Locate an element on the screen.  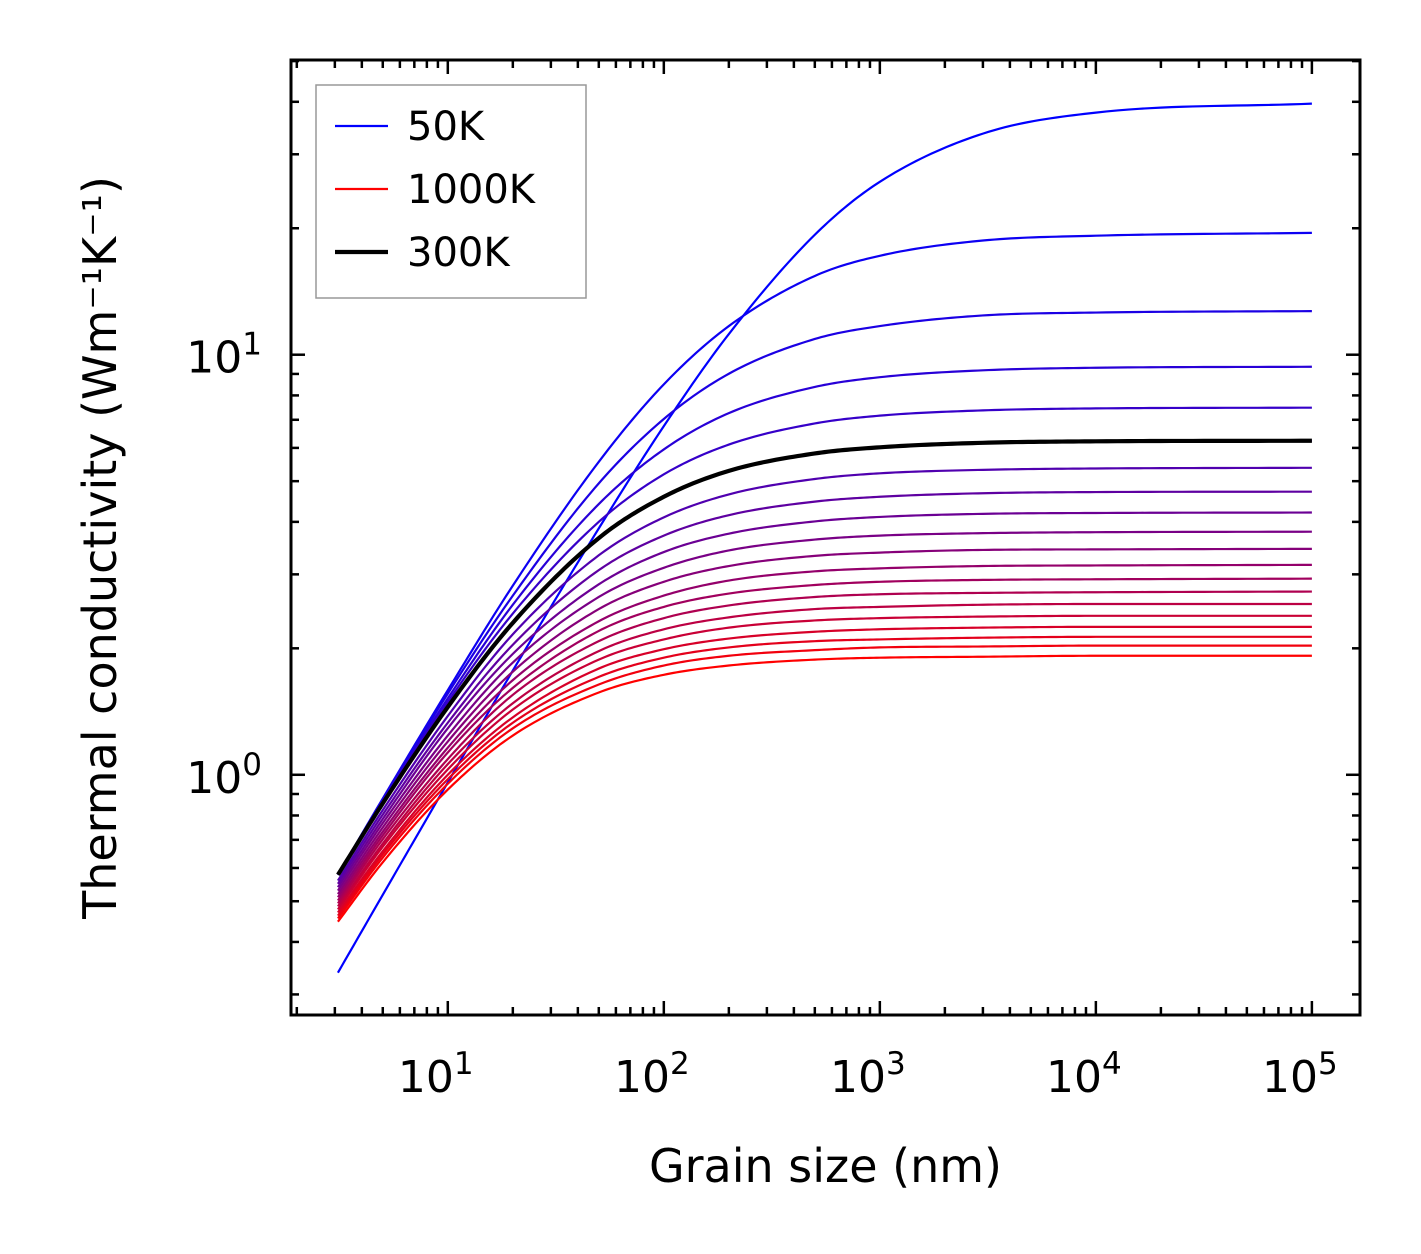
legend-entry: 300K is located at coordinates (423, 253).